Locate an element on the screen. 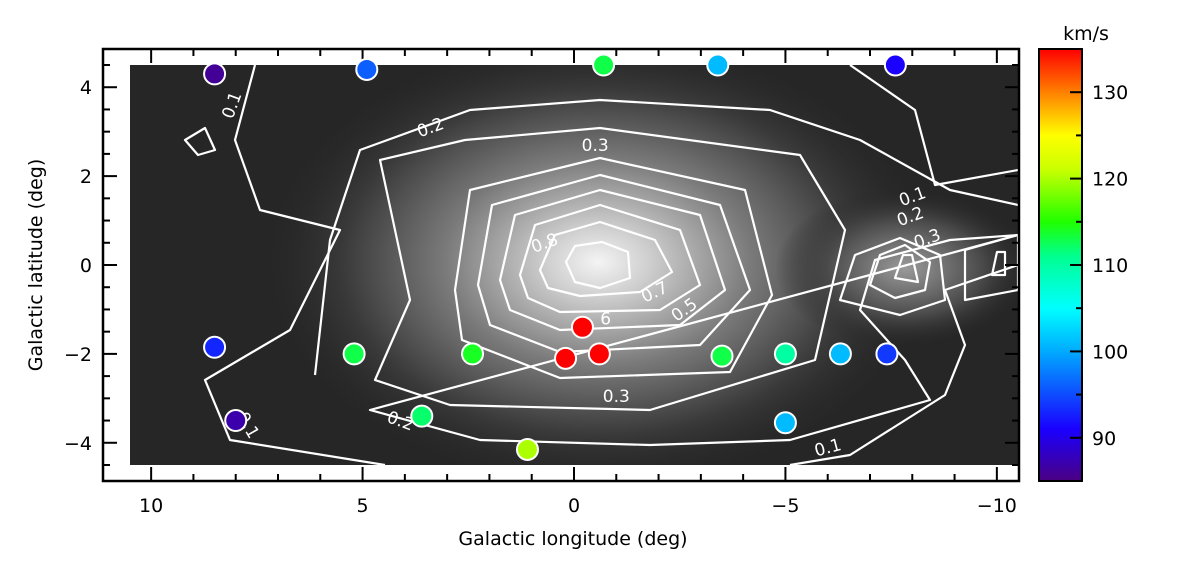  y-tick-label: 4 is located at coordinates (86, 88).